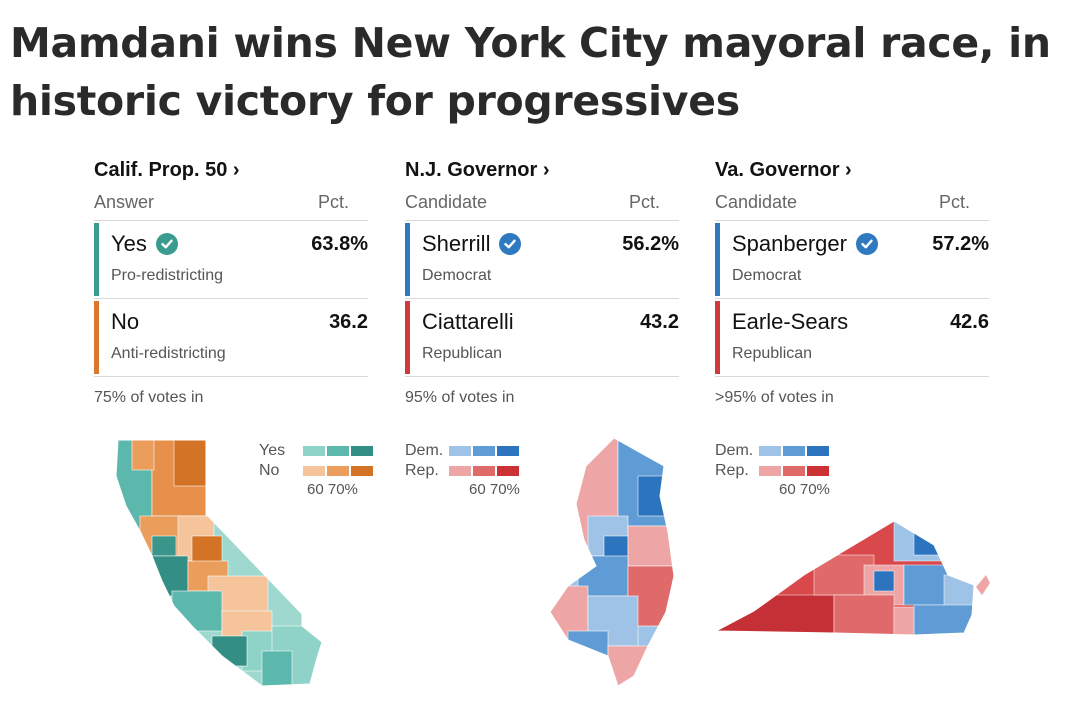  Describe the element at coordinates (339, 244) in the screenshot. I see `vote-pct: 63.8%` at that location.